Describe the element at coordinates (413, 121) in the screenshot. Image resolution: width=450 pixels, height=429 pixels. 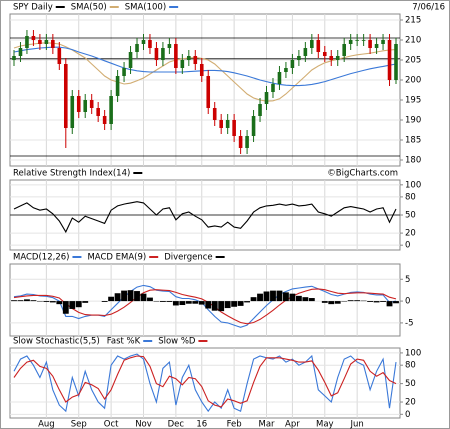
I see `y-tick-label: 190` at that location.